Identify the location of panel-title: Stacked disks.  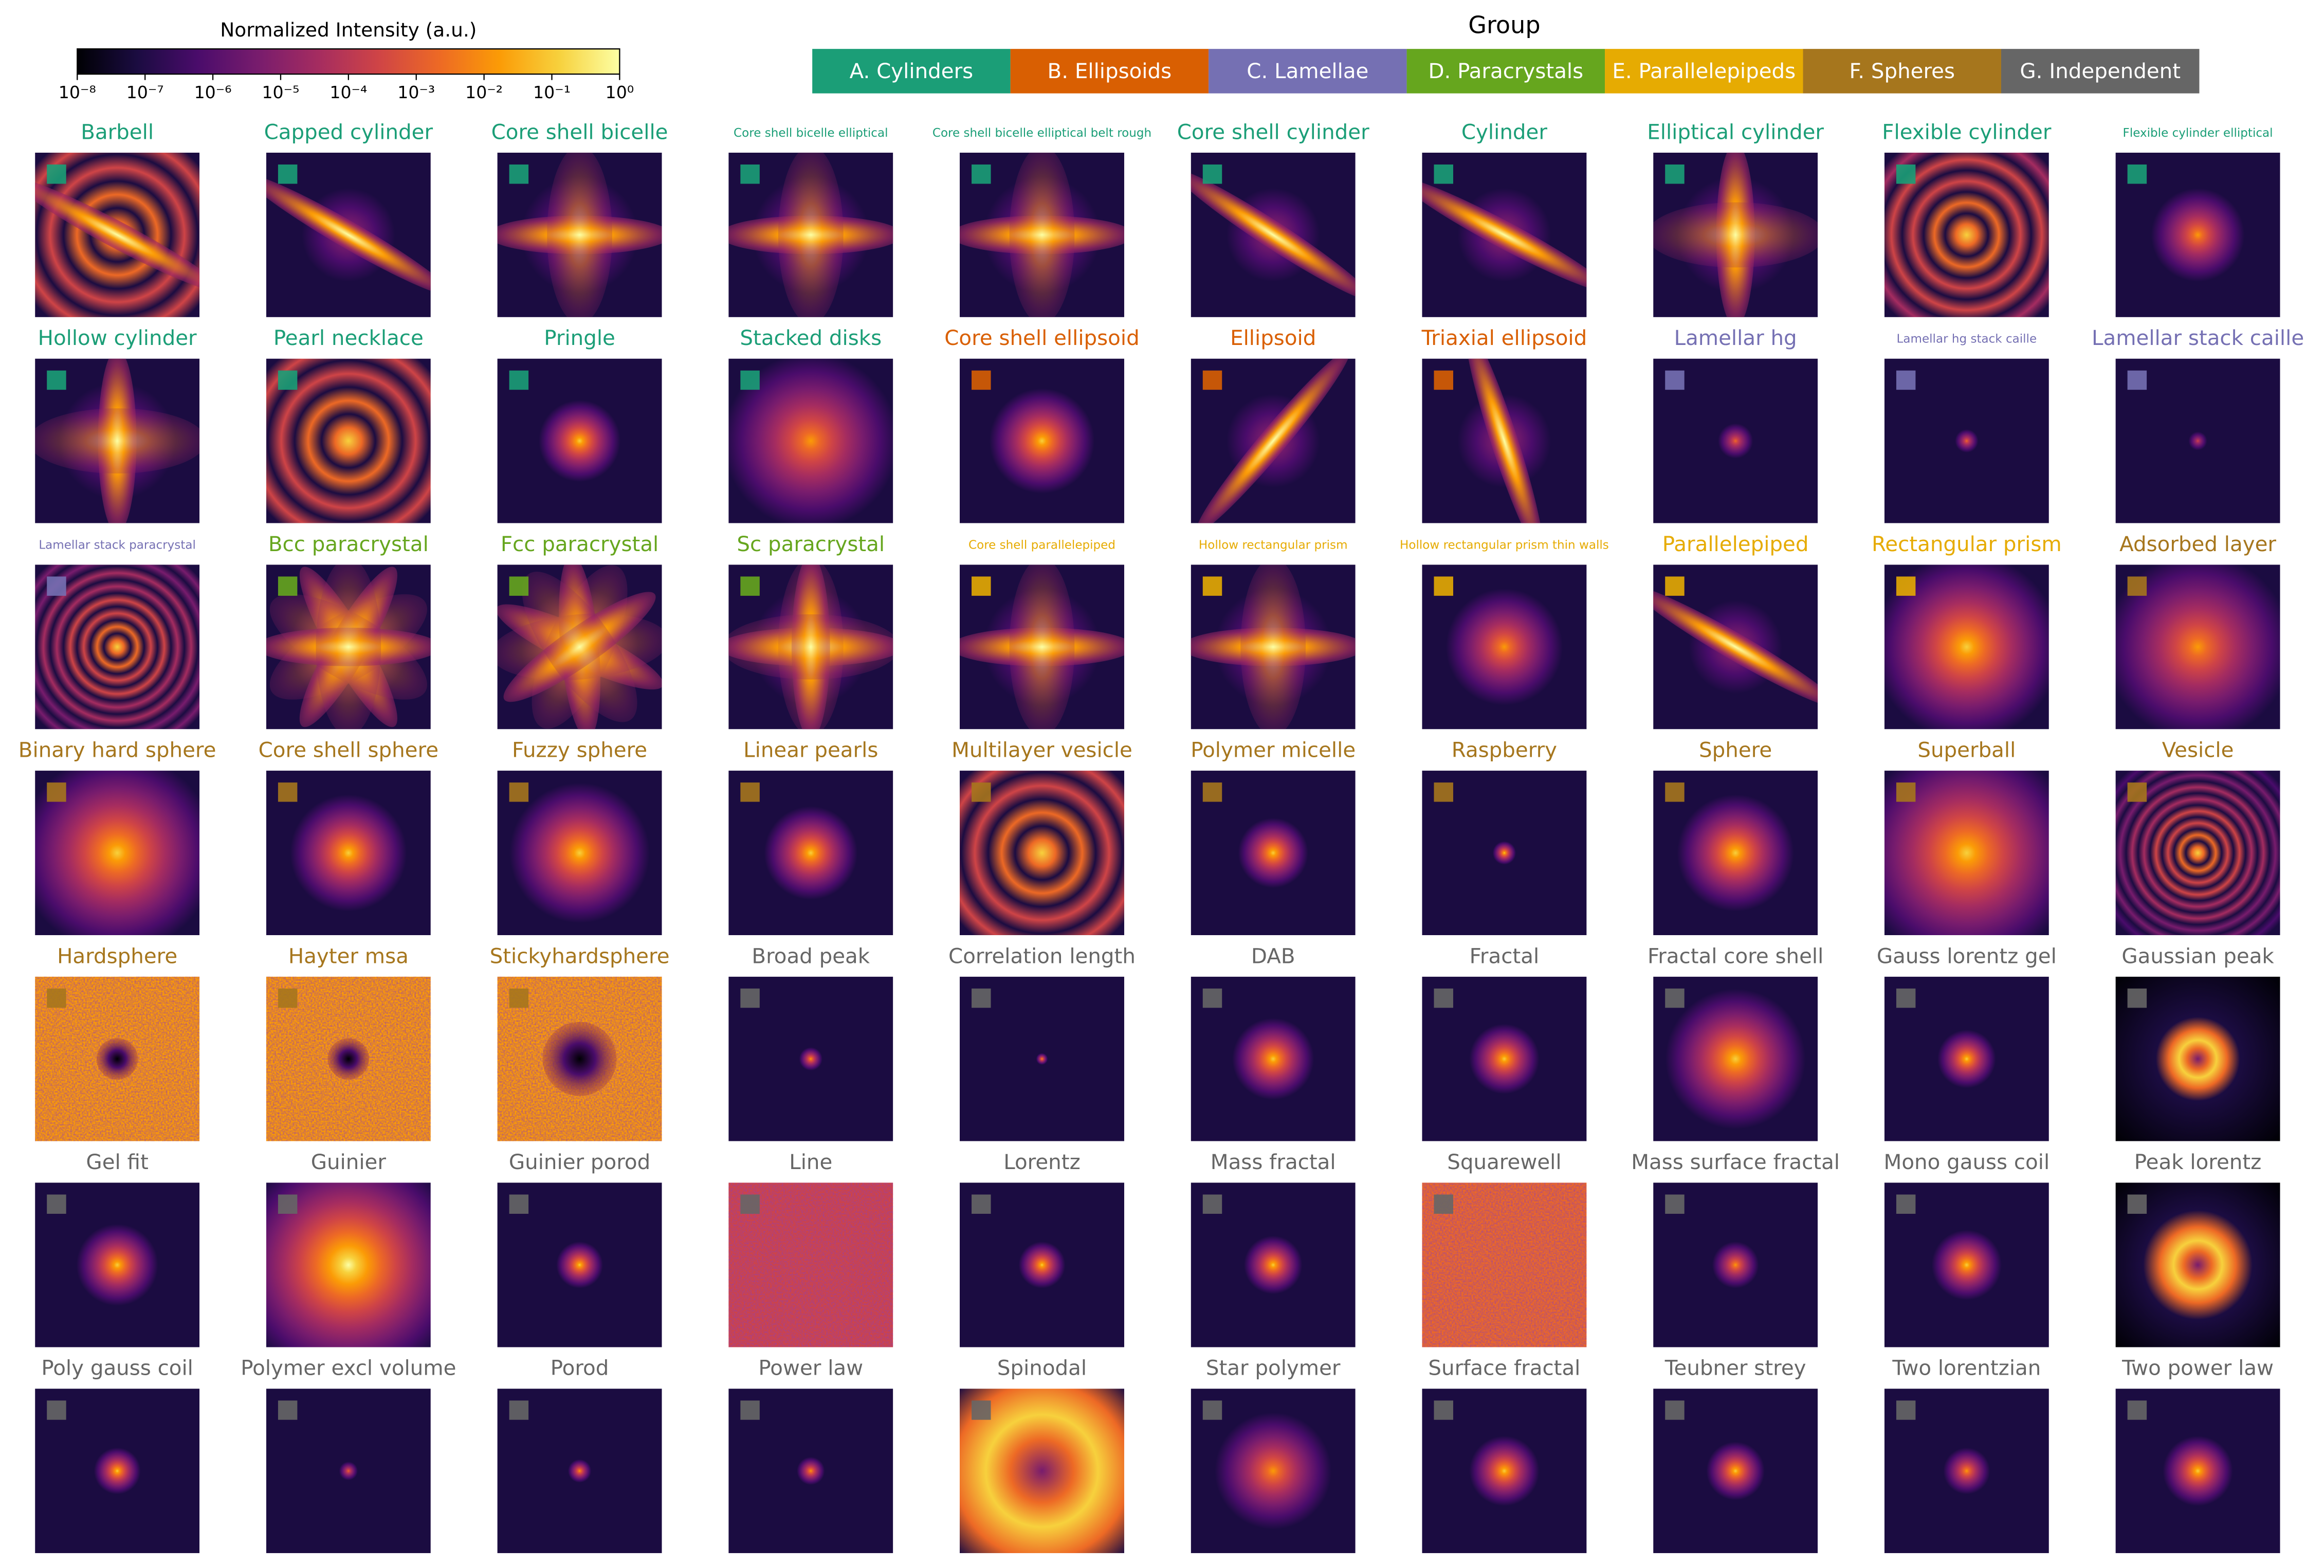
(811, 338).